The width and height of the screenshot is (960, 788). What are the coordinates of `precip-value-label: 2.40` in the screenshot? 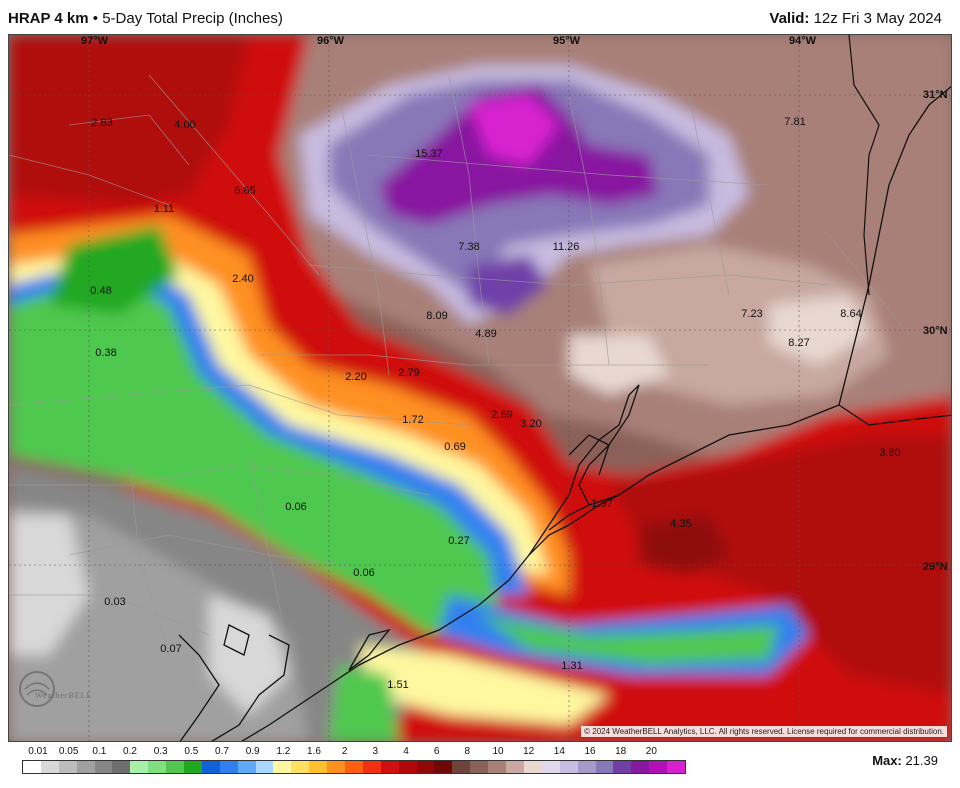 It's located at (243, 279).